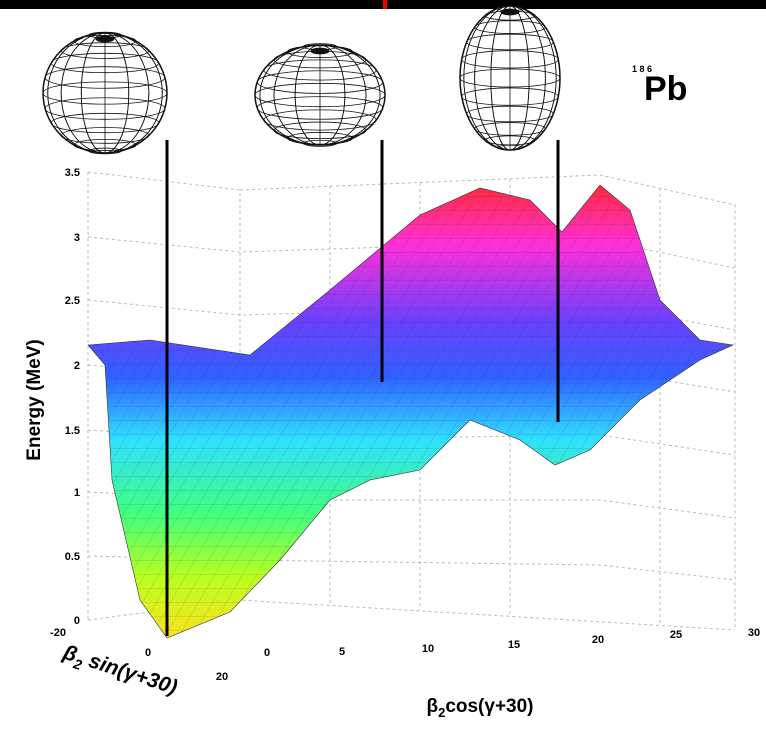  I want to click on x-tick-label: 25, so click(676, 635).